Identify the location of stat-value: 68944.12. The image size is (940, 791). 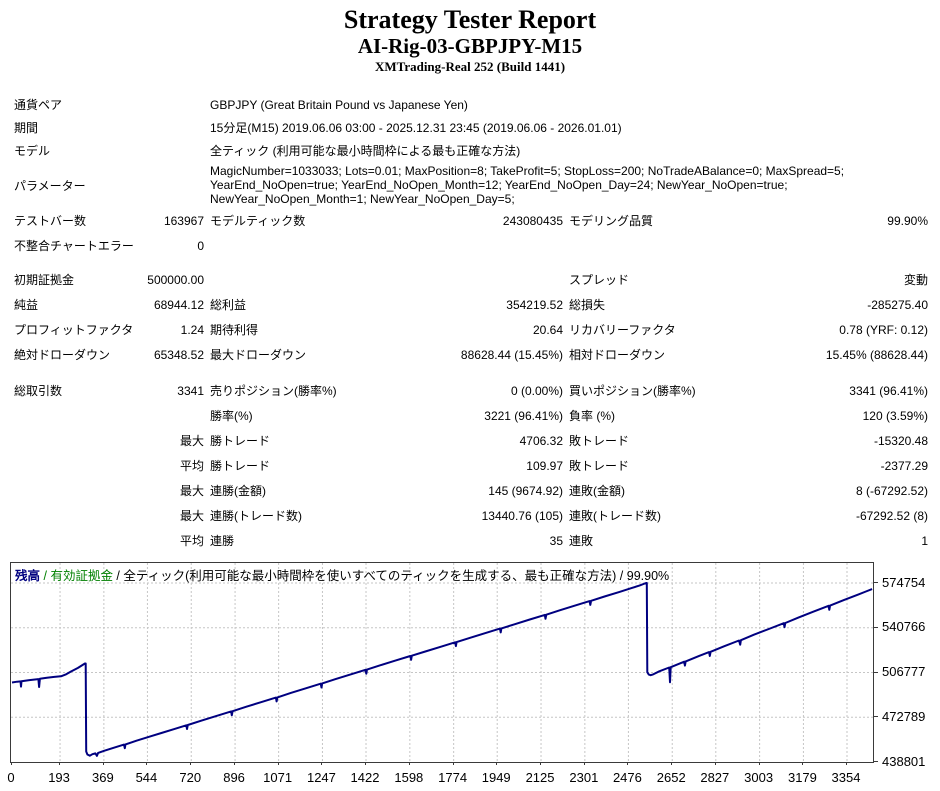
(178, 304).